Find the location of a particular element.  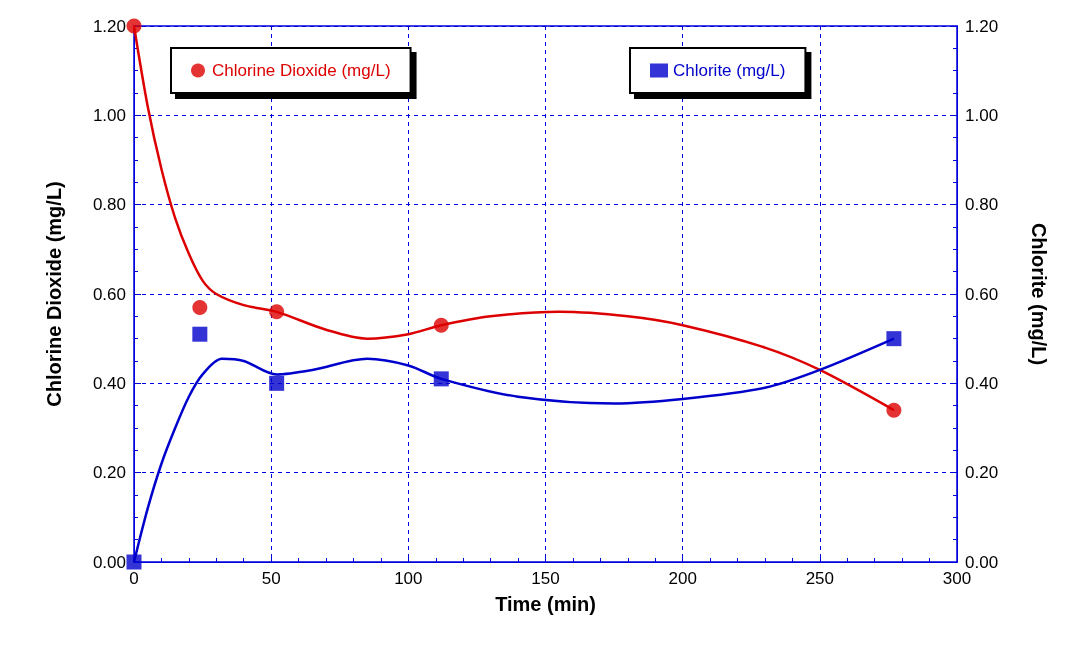

x-axis-title: Time (min) is located at coordinates (545, 604).